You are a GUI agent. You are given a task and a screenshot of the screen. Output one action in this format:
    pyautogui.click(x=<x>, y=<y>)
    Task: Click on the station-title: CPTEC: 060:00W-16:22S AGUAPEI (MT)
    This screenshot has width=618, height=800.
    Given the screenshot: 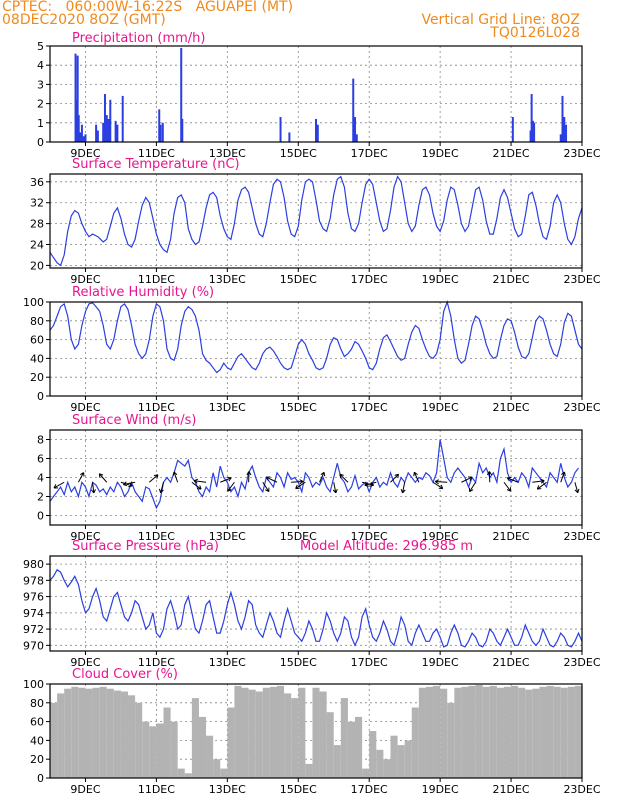 What is the action you would take?
    pyautogui.click(x=148, y=7)
    